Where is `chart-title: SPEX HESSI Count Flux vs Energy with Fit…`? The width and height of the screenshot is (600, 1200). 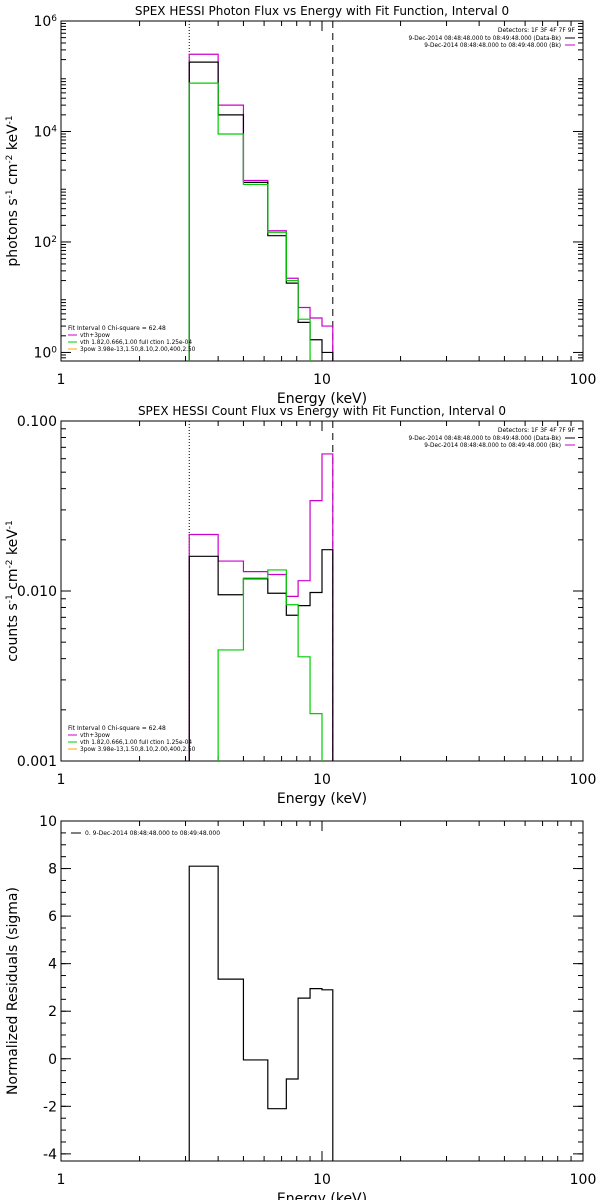
chart-title: SPEX HESSI Count Flux vs Energy with Fit… is located at coordinates (322, 411).